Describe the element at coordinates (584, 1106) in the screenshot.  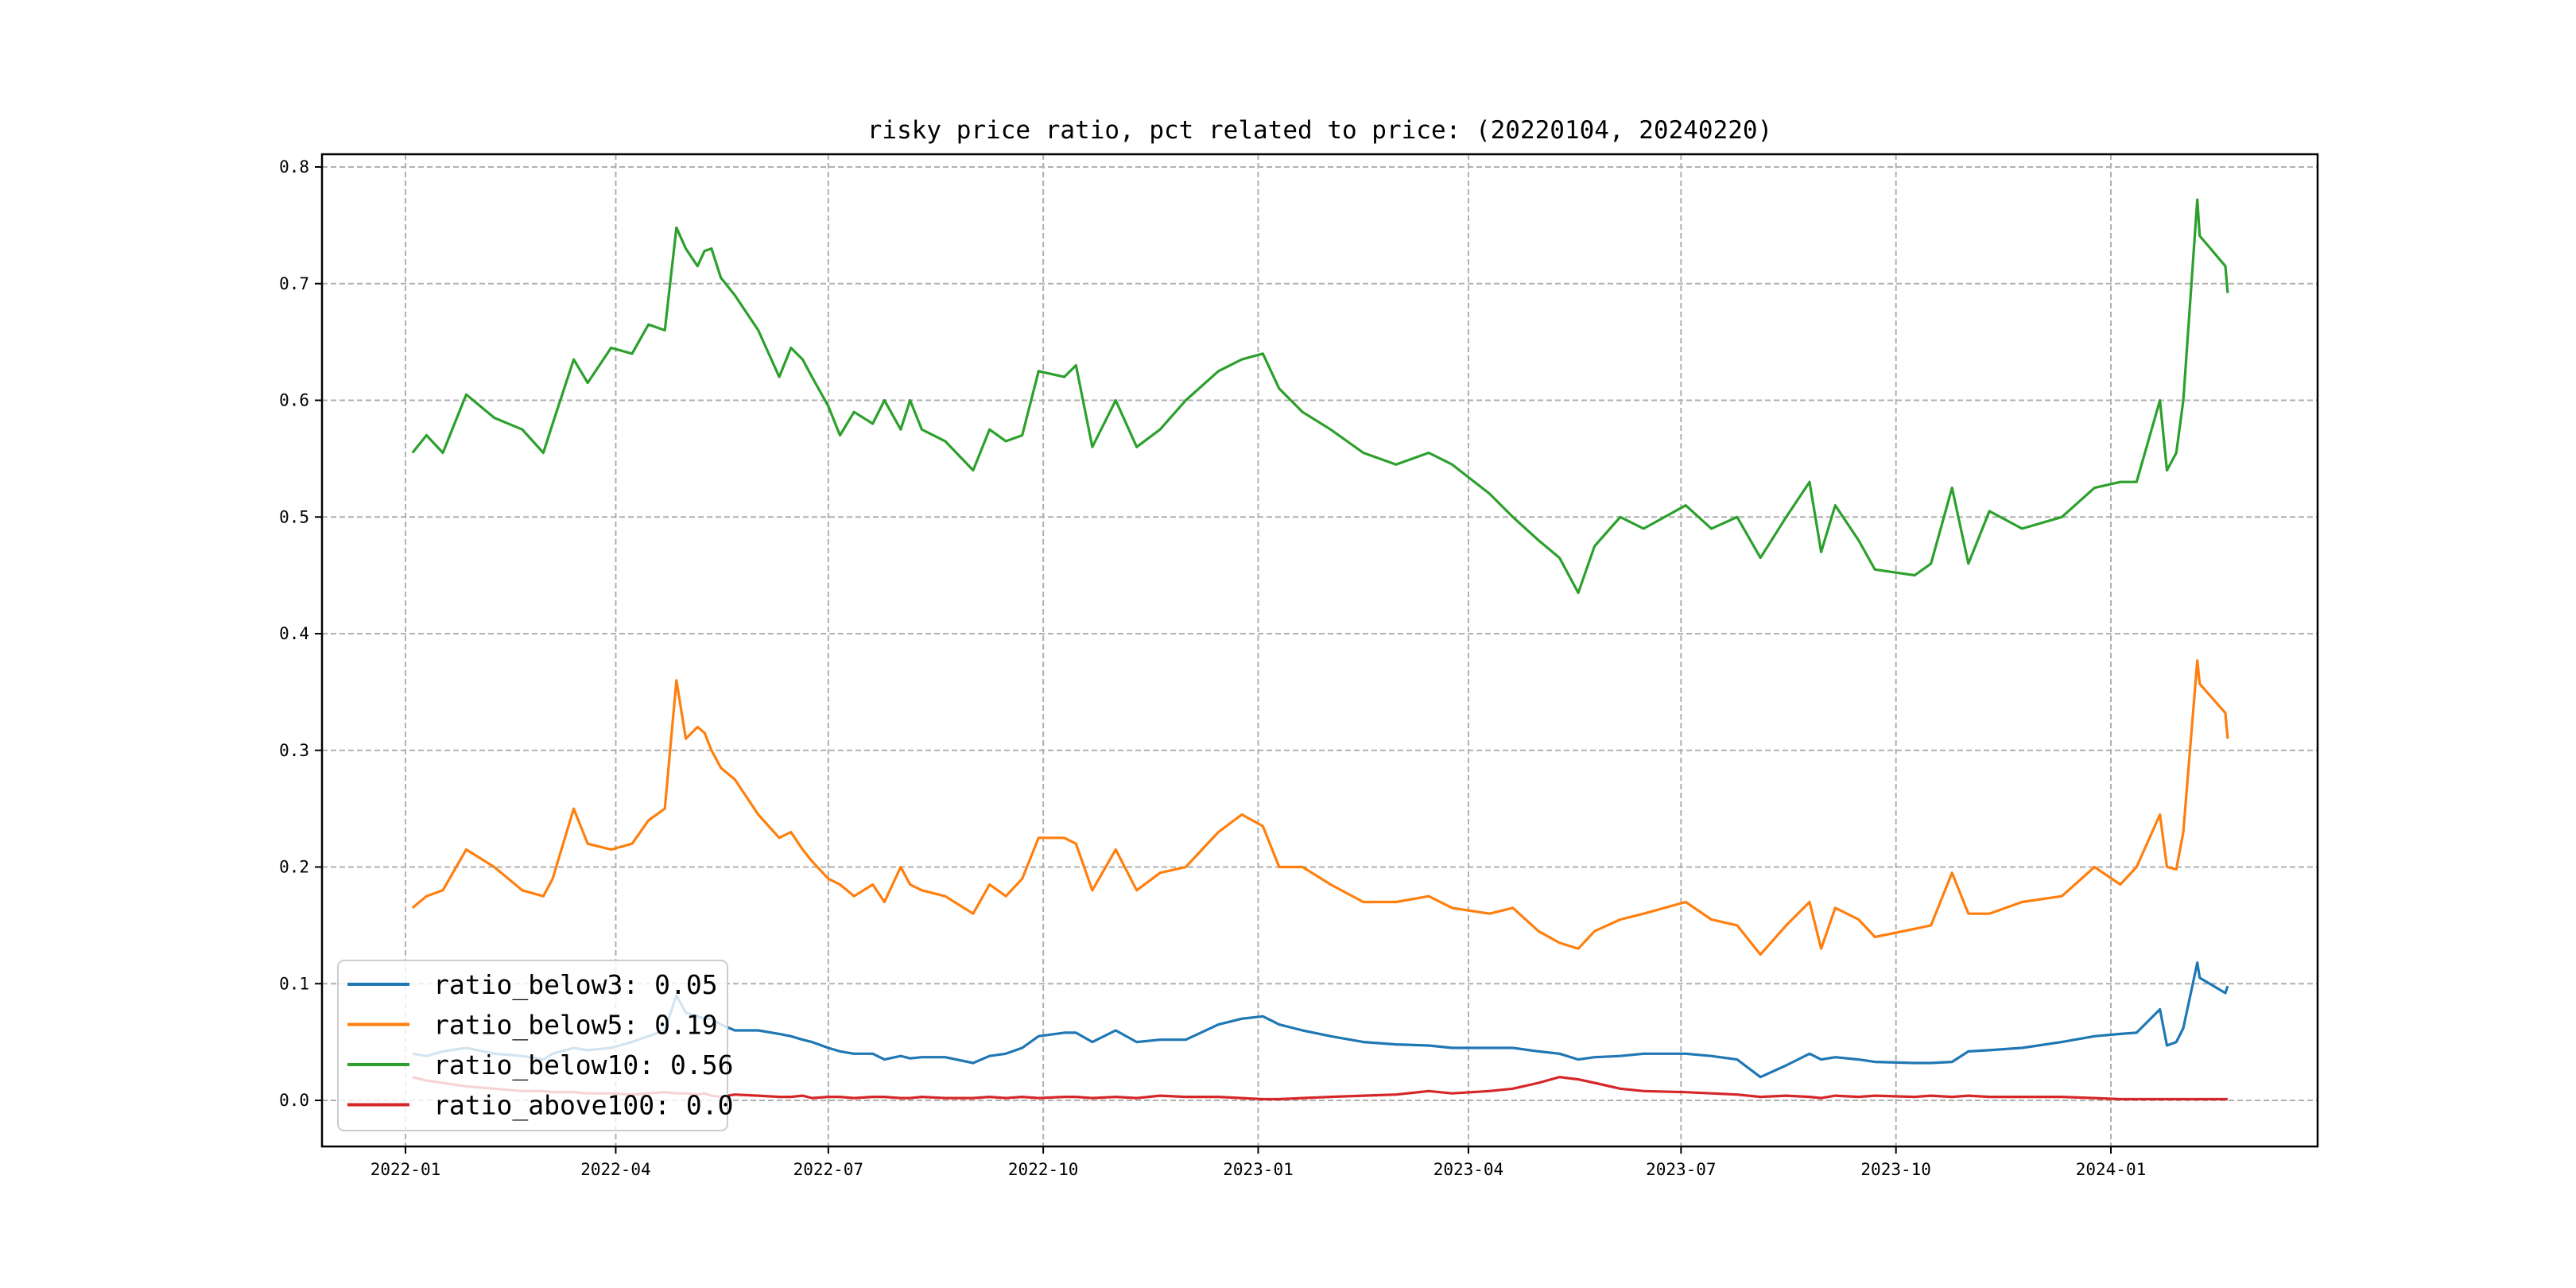
I see `legend-label: ratio_above100: 0.0` at that location.